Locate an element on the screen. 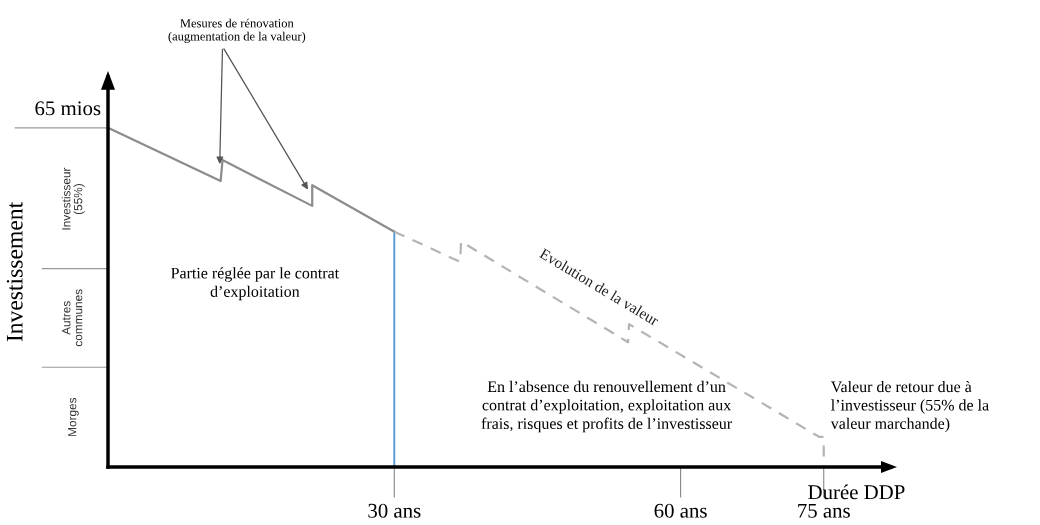 The image size is (1040, 525). annotation: En l’absence du renouvellement d’un contrat d’exploitation, exploitation aux frais, risques et profits de l’investisseur is located at coordinates (606, 406).